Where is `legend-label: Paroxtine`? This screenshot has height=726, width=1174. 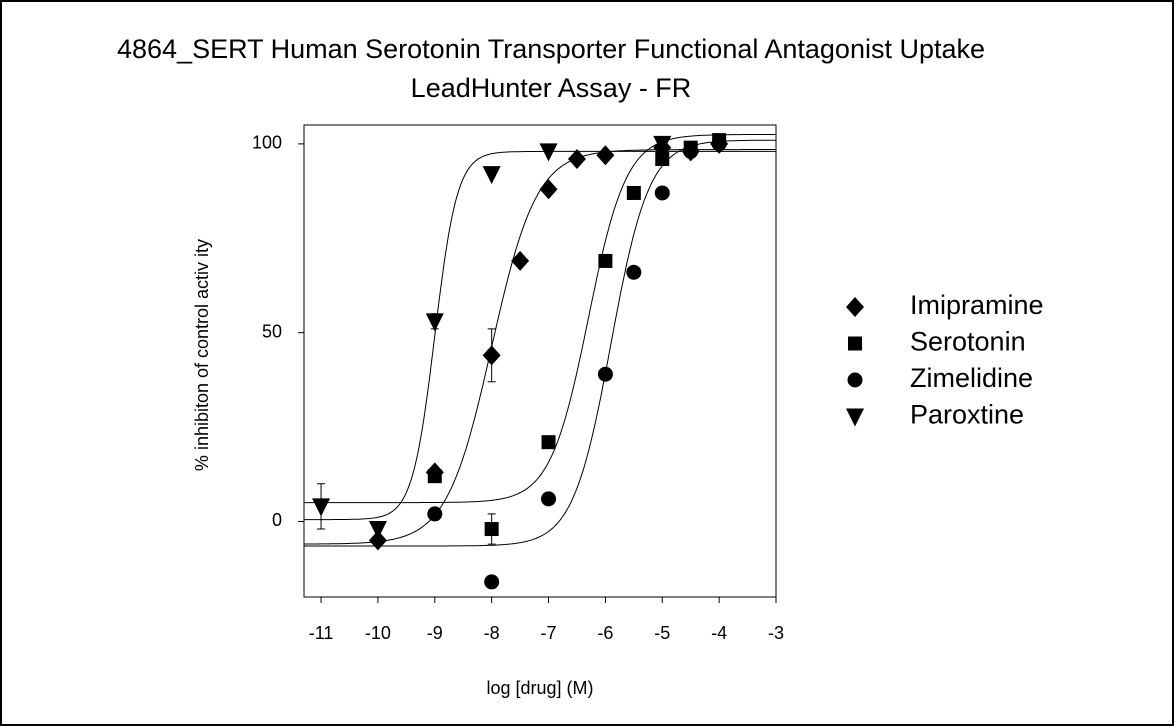
legend-label: Paroxtine is located at coordinates (967, 415).